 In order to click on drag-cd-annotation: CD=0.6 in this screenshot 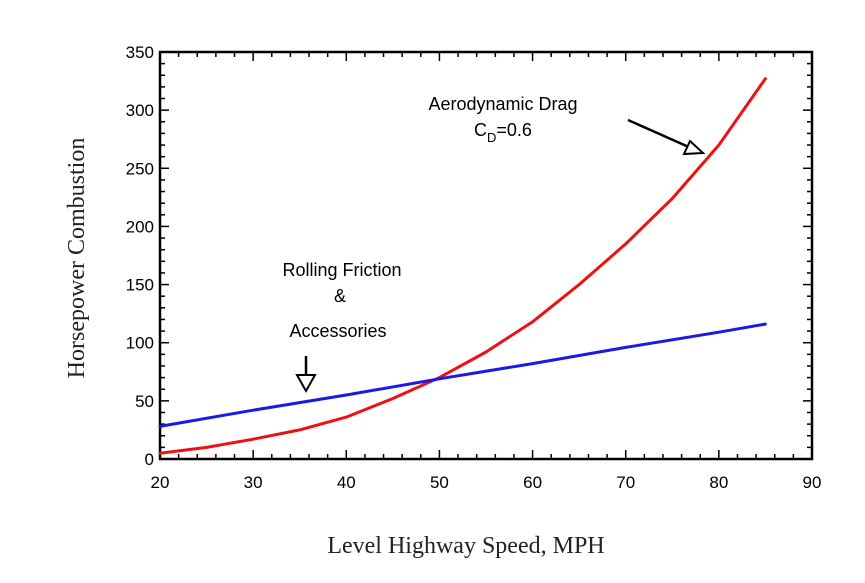, I will do `click(503, 132)`.